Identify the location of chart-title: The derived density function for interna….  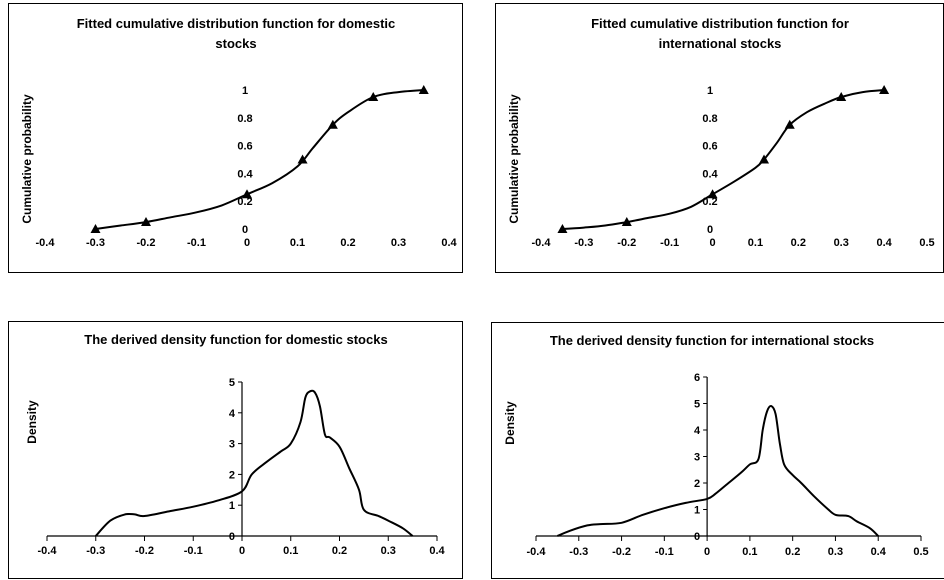
(712, 340).